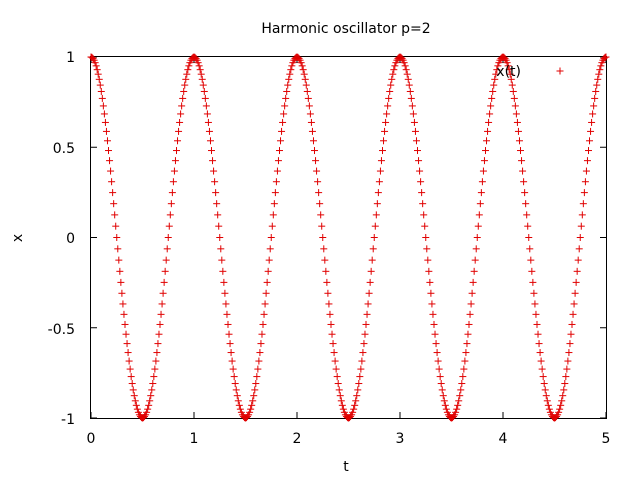 The width and height of the screenshot is (640, 480). What do you see at coordinates (400, 439) in the screenshot?
I see `x-tick-label-3: 3` at bounding box center [400, 439].